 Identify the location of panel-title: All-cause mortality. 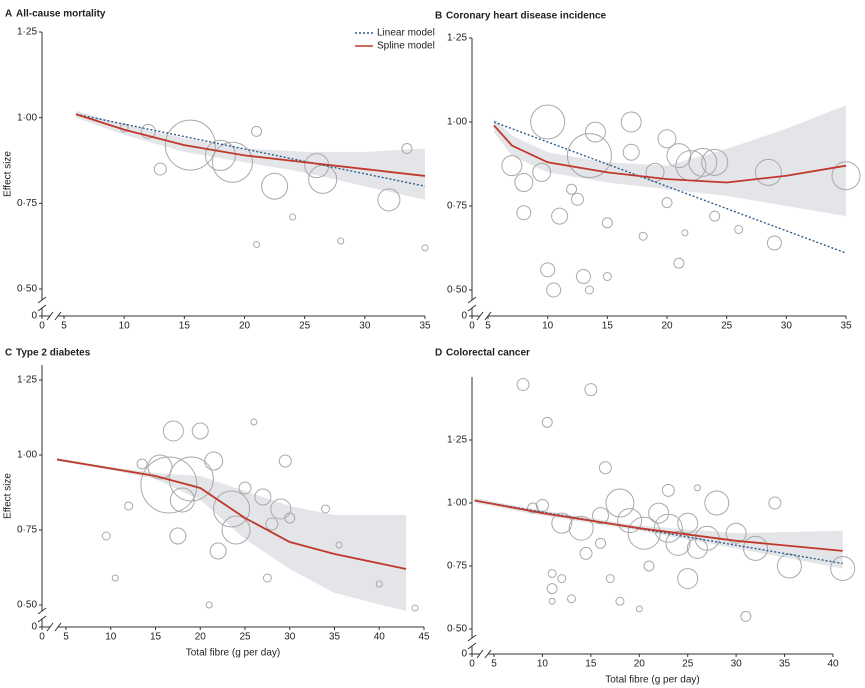
(61, 14).